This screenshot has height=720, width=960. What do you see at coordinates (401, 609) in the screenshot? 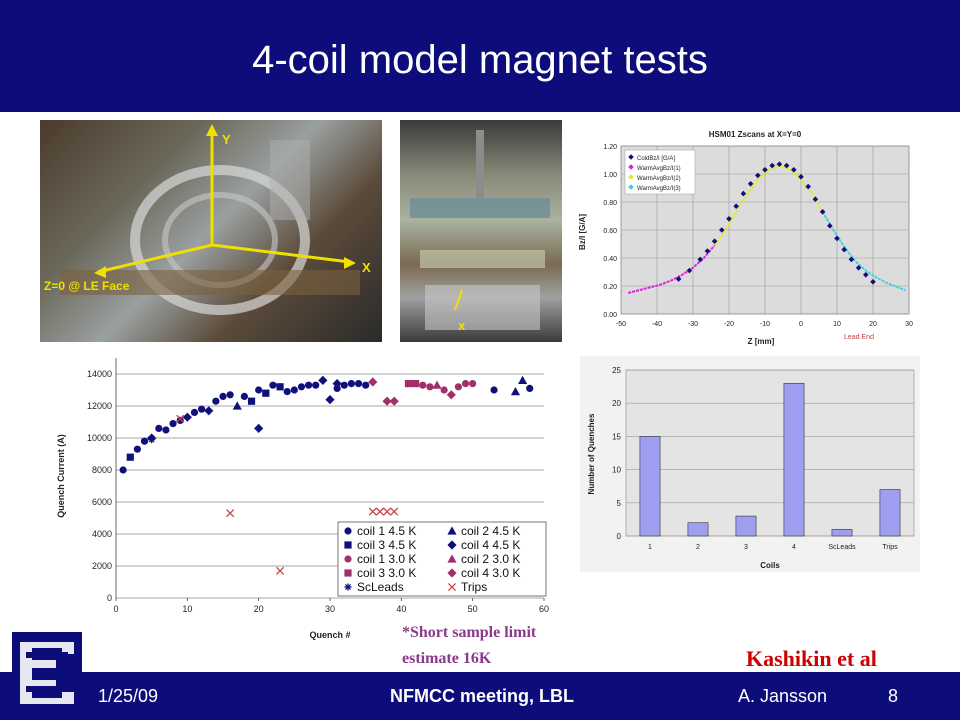
I see `quench-x-tick-label: 40` at bounding box center [401, 609].